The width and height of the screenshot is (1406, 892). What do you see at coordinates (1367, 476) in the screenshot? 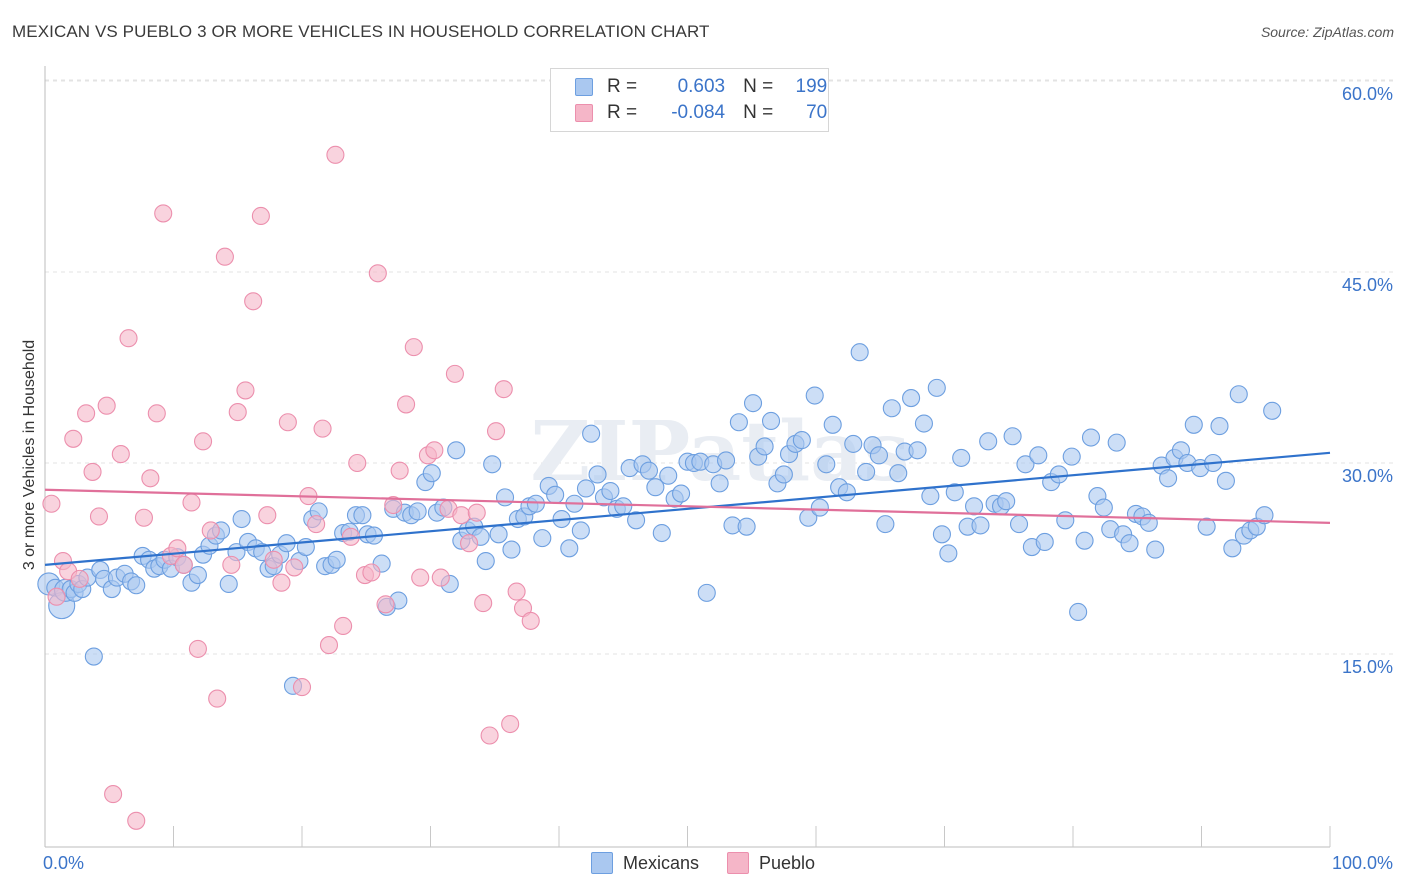
I see `y-tick-label: 30.0%` at bounding box center [1367, 476].